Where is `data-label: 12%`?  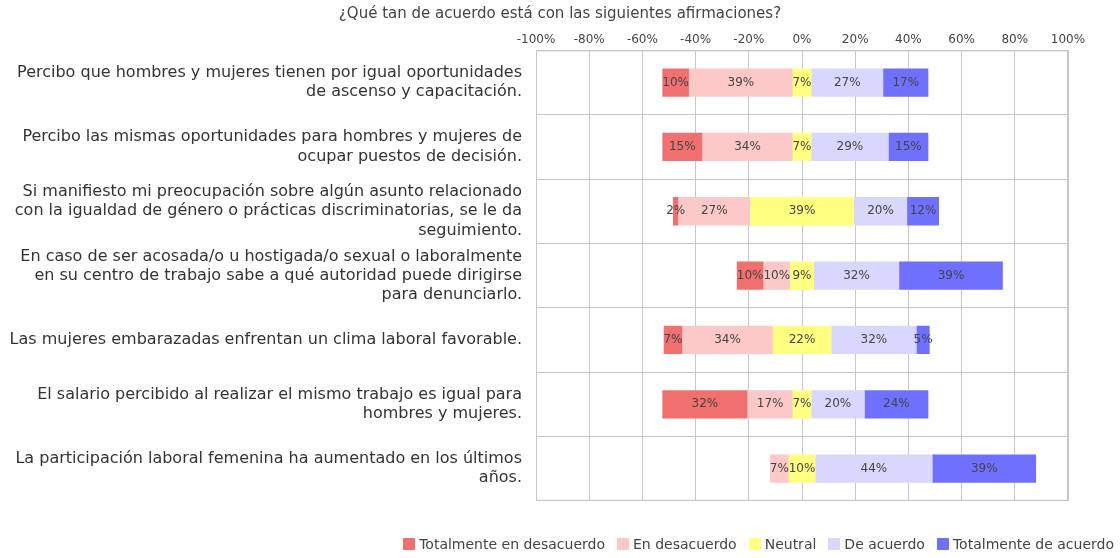
data-label: 12% is located at coordinates (923, 210).